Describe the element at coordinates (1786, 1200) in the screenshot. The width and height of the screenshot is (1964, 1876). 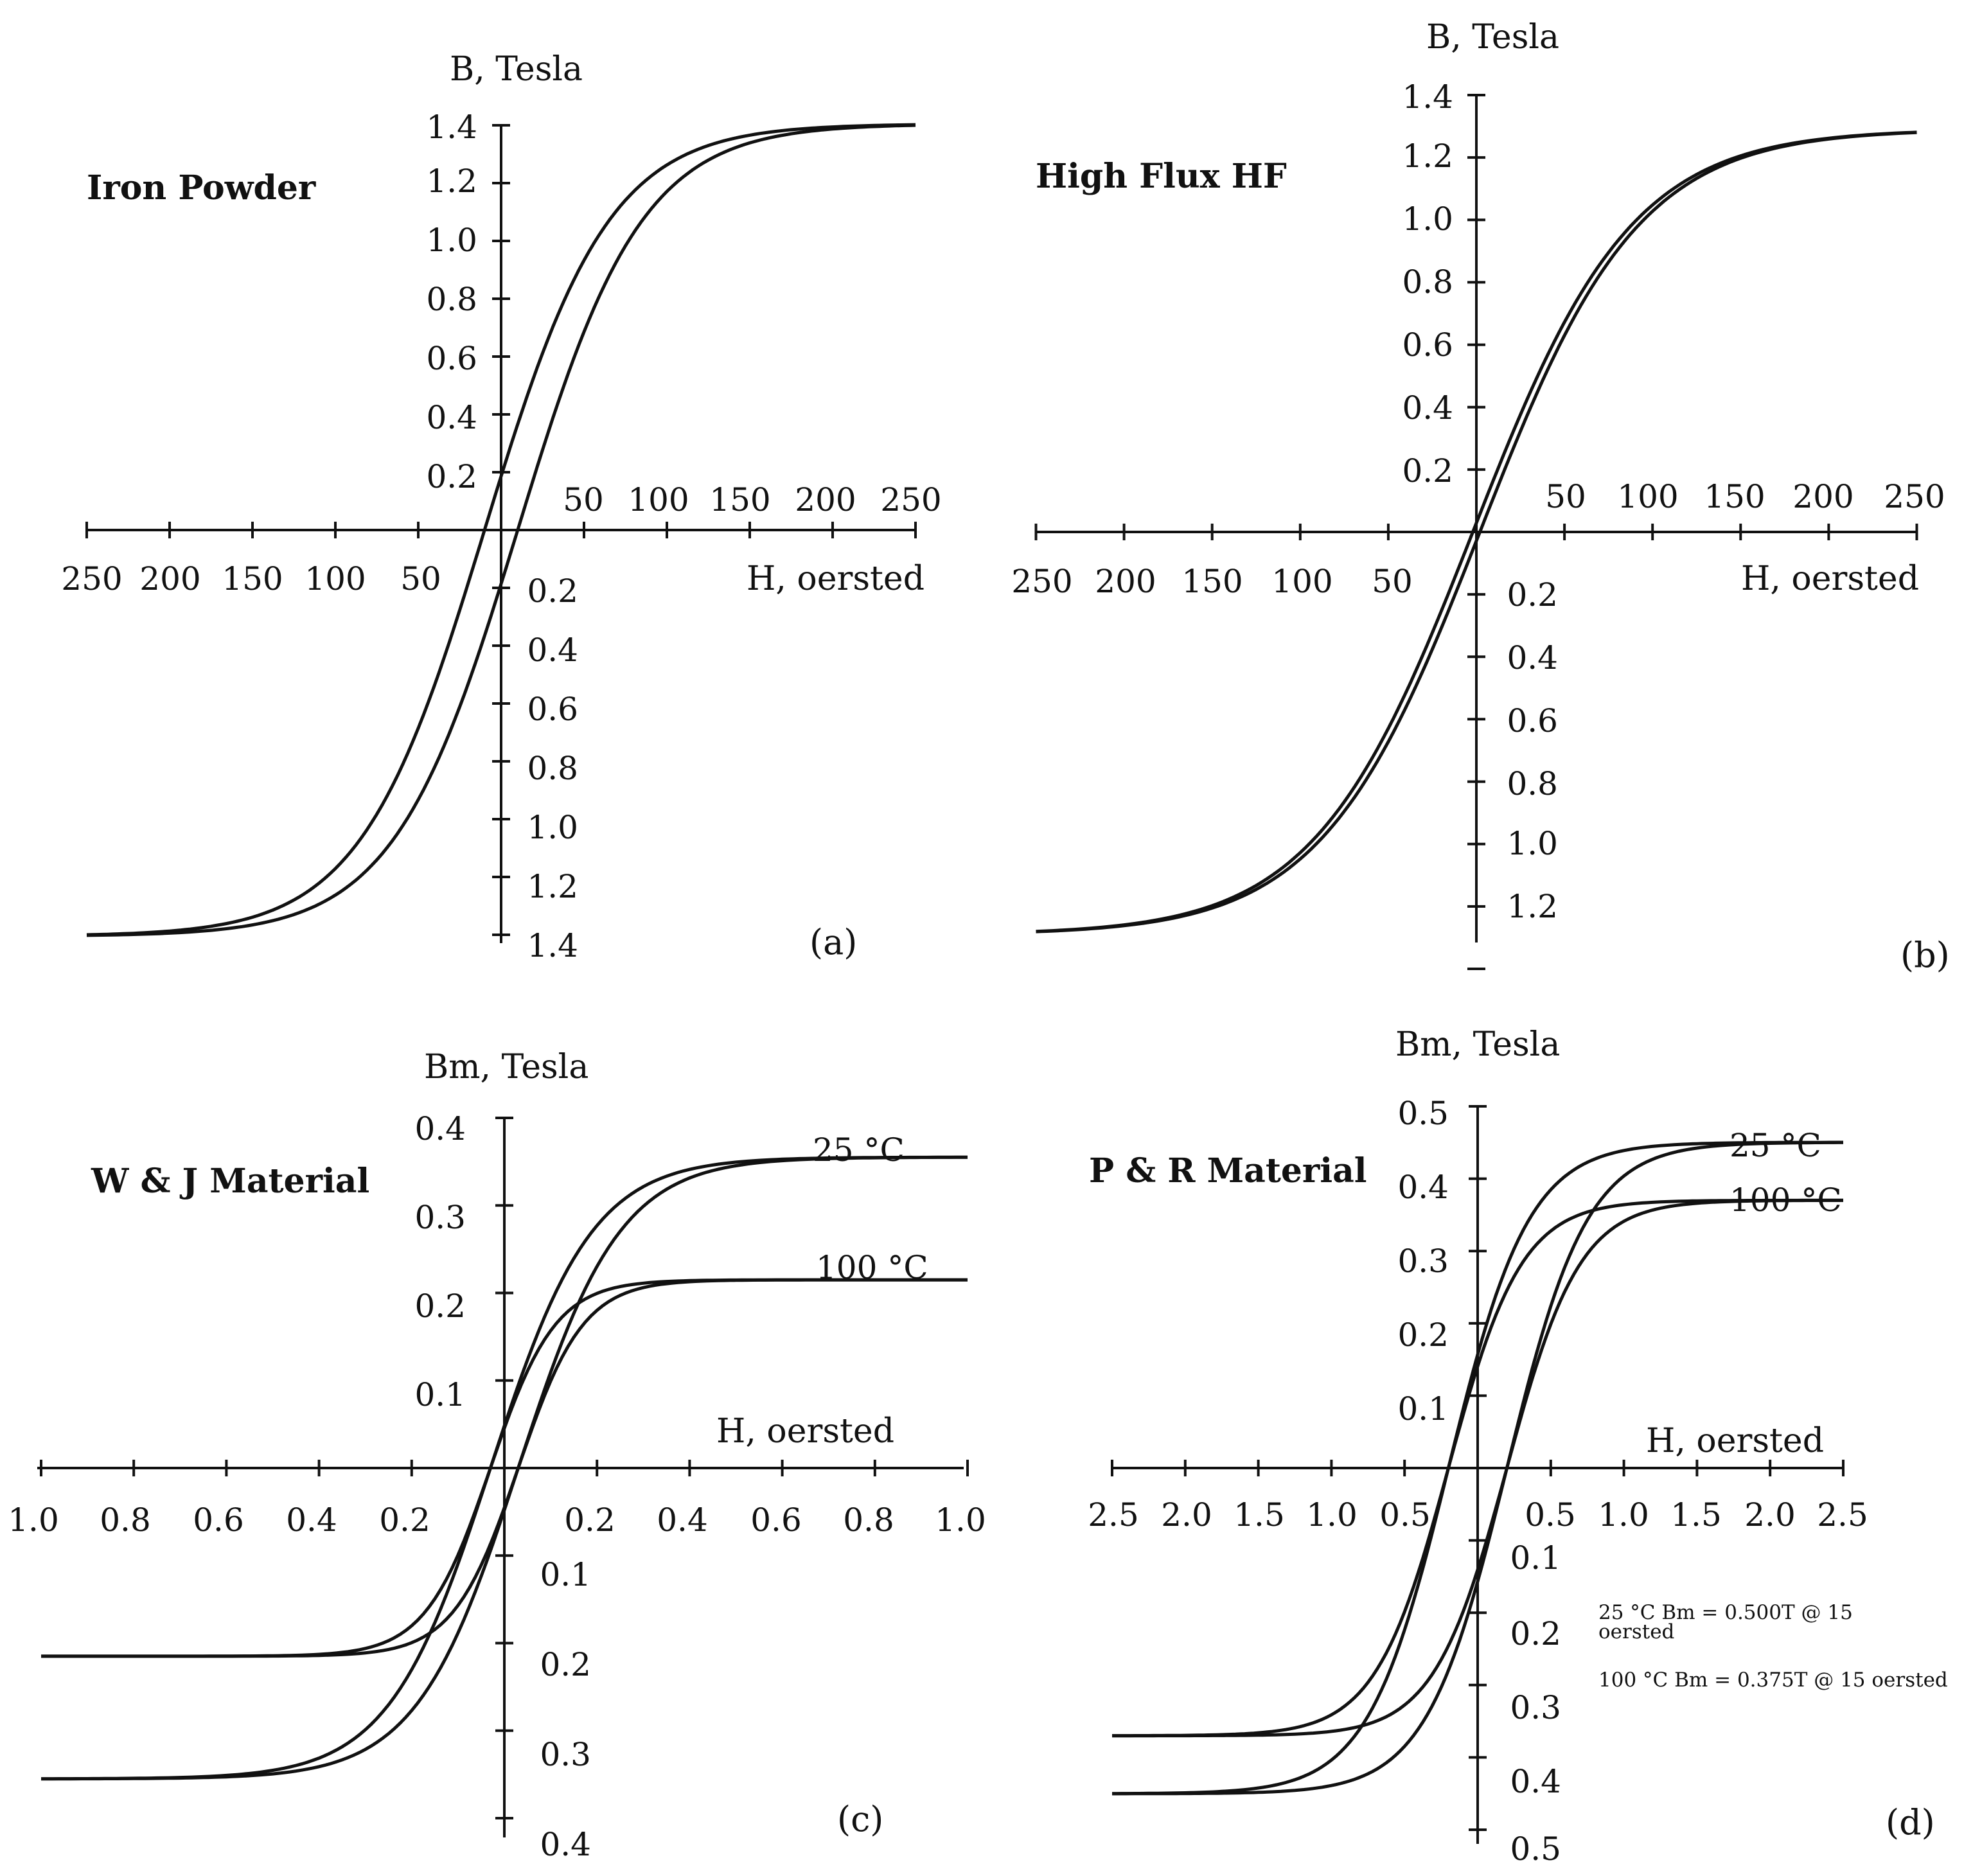
I see `panel-d-series-100c-label: 100 °C` at that location.